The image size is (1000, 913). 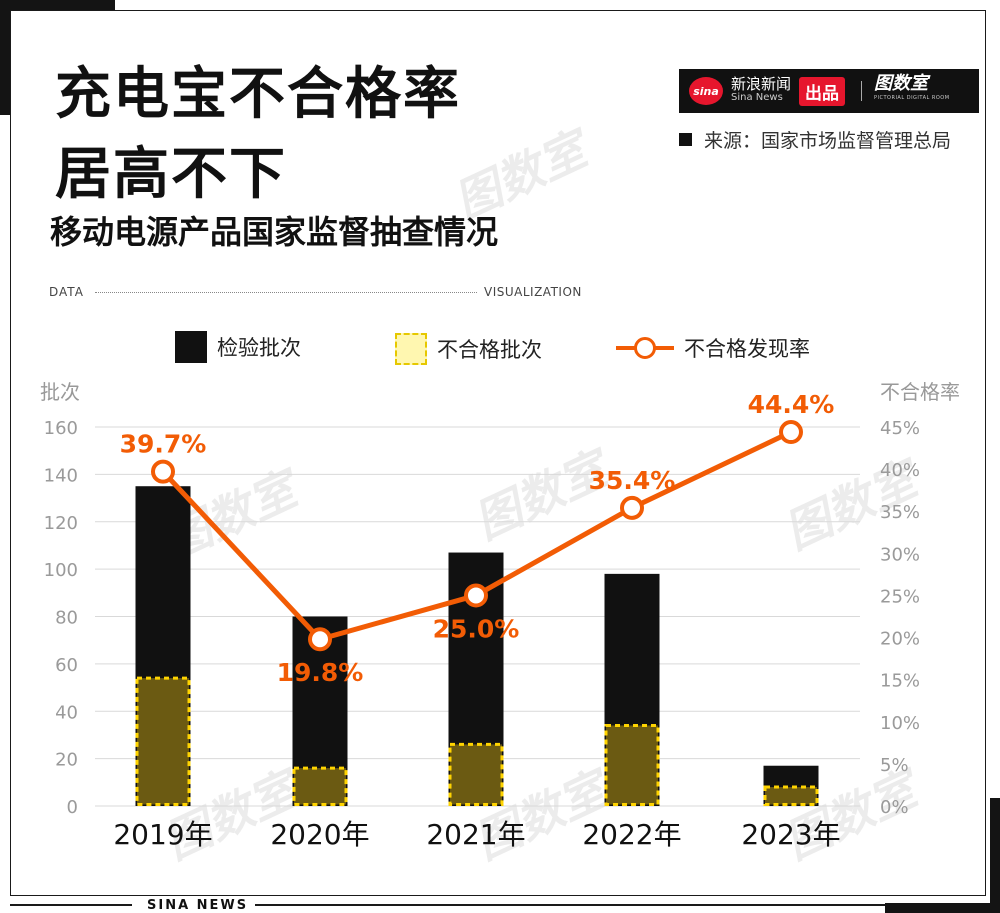 What do you see at coordinates (900, 681) in the screenshot?
I see `y-tick-label-right: 15%` at bounding box center [900, 681].